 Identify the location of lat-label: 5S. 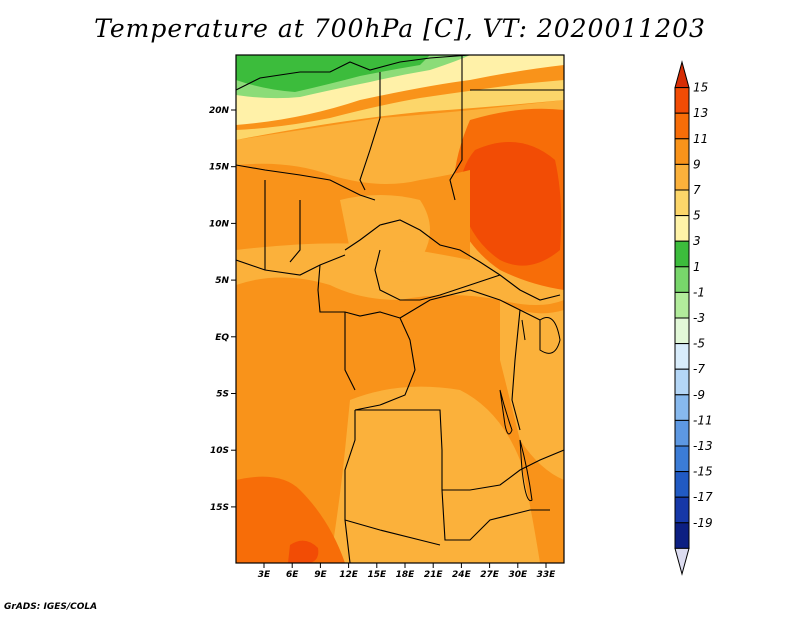
(222, 395).